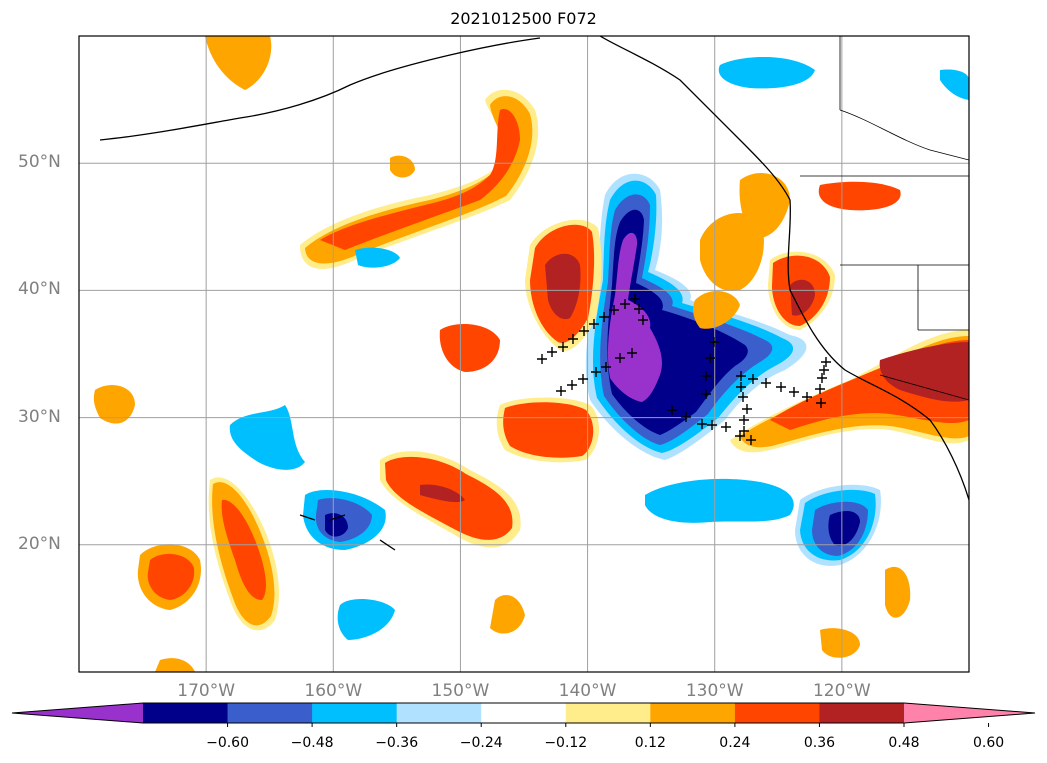 This screenshot has height=763, width=1047. Describe the element at coordinates (884, 218) in the screenshot. I see `political-borders` at that location.